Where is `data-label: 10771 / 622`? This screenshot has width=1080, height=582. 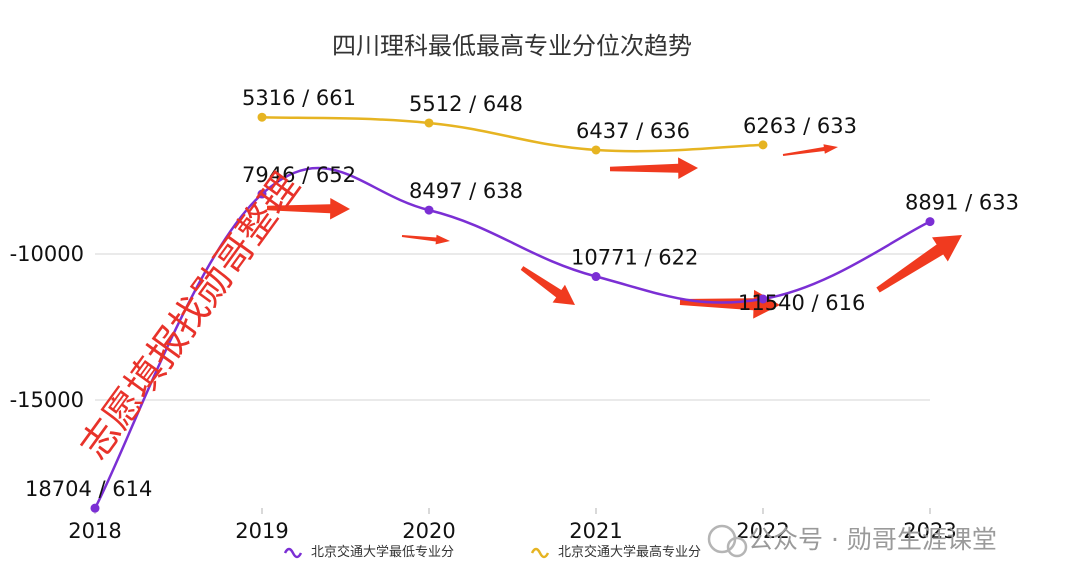 data-label: 10771 / 622 is located at coordinates (634, 258).